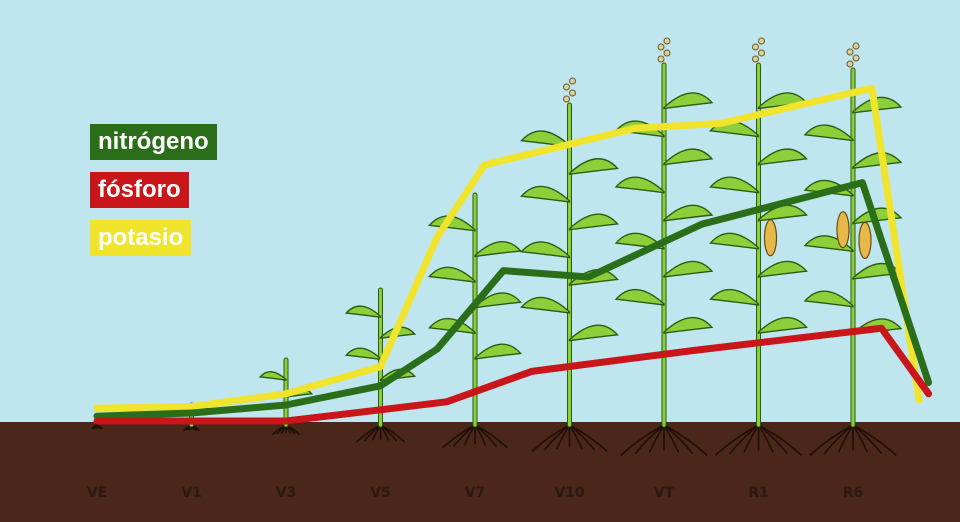 The width and height of the screenshot is (960, 522). Describe the element at coordinates (191, 493) in the screenshot. I see `x-tick-label-v1: V1` at that location.